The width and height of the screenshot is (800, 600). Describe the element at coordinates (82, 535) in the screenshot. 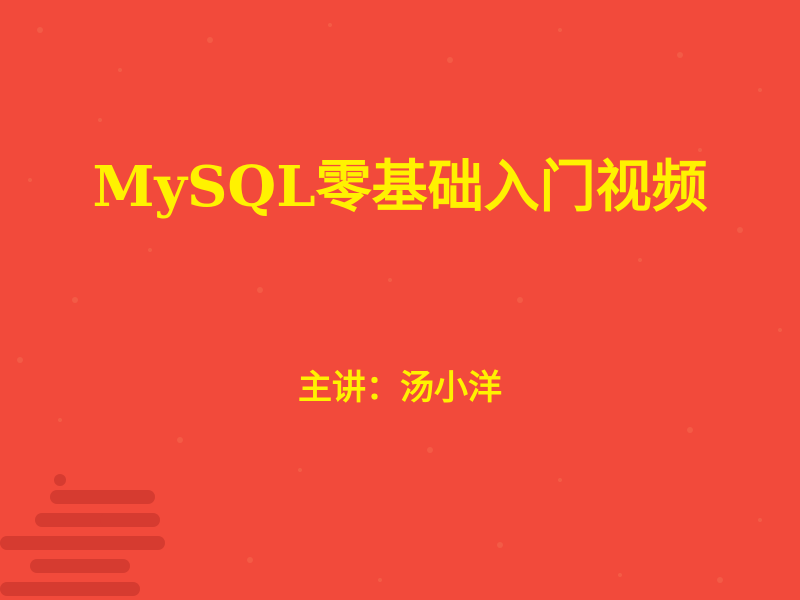

I see `cloud-ornament-icon` at that location.